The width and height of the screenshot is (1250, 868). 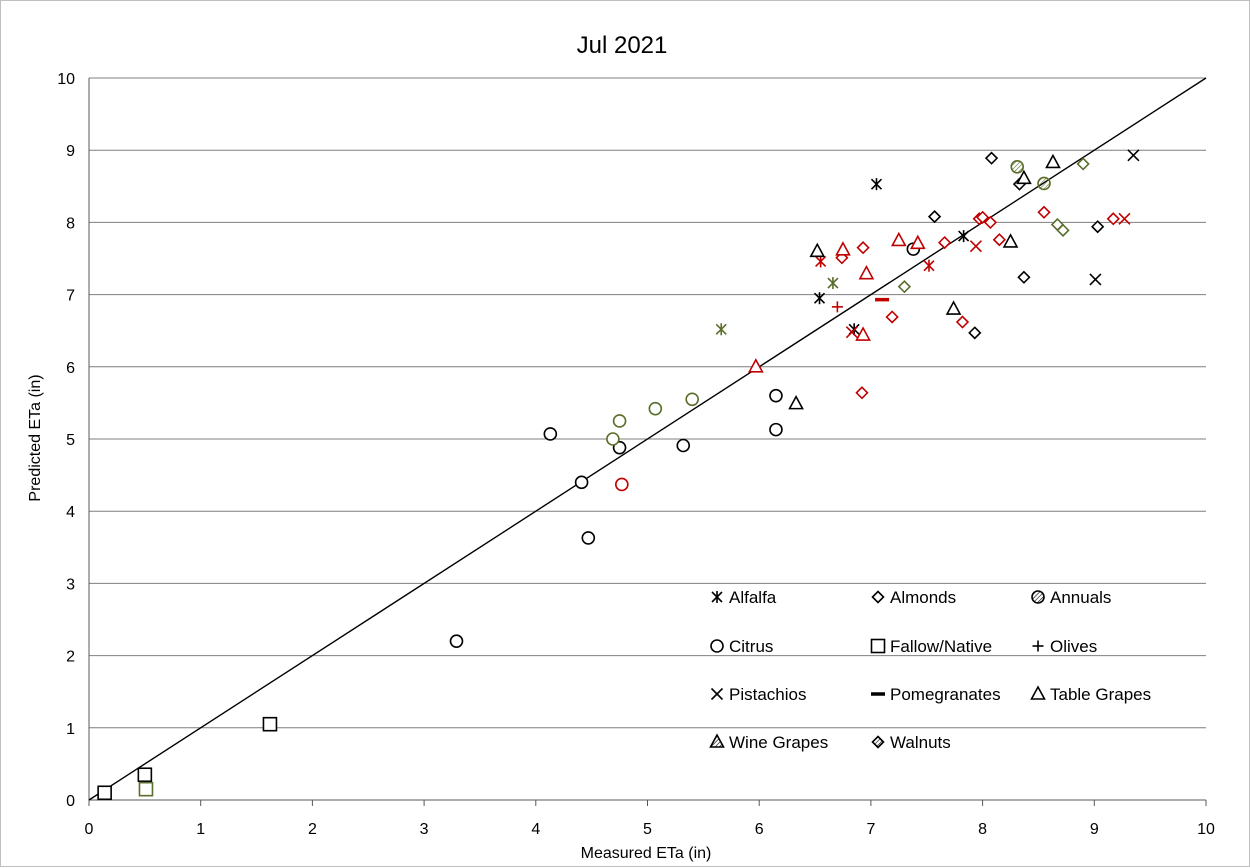 What do you see at coordinates (70, 584) in the screenshot?
I see `y-tick-label: 3` at bounding box center [70, 584].